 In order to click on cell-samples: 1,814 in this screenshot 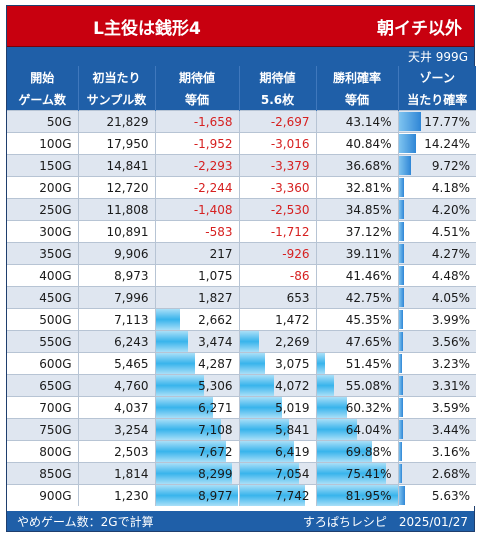, I will do `click(116, 473)`.